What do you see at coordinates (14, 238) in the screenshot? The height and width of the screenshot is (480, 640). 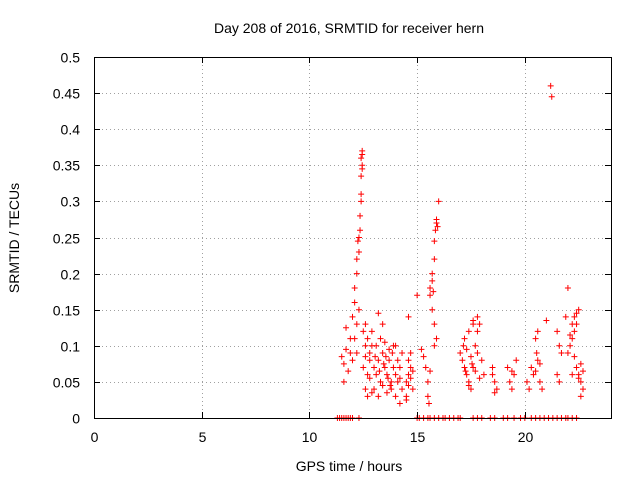 I see `y-axis-label: SRMTID / TECUs` at bounding box center [14, 238].